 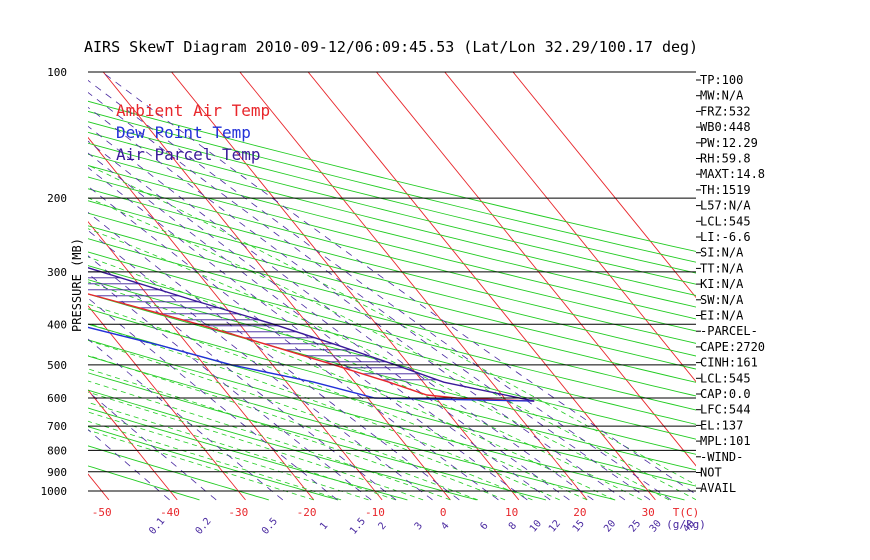 I want to click on index-item: NOT, so click(x=711, y=473).